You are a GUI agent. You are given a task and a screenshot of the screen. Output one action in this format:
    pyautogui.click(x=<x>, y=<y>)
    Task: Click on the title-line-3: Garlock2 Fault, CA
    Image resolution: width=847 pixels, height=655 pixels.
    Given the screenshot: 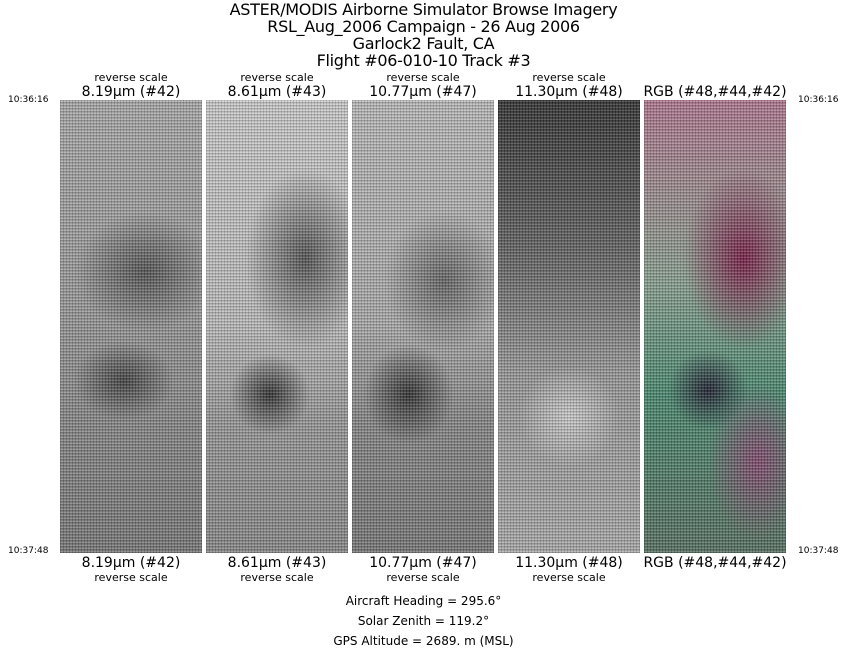 What is the action you would take?
    pyautogui.click(x=423, y=43)
    